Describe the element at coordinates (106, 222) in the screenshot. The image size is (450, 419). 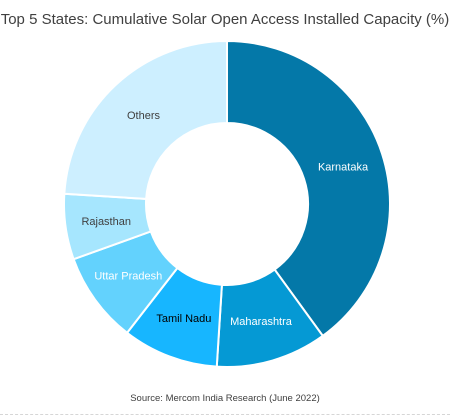
I see `slice-label-rajasthan: Rajasthan` at that location.